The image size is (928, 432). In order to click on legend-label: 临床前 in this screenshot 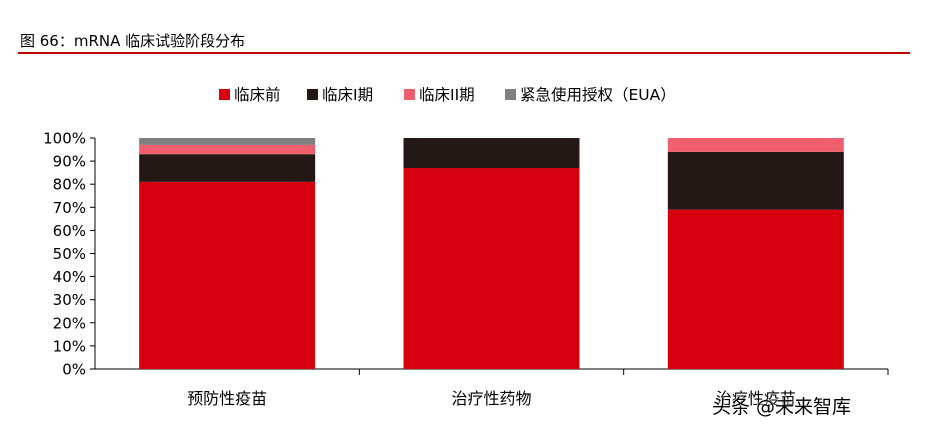, I will do `click(257, 95)`.